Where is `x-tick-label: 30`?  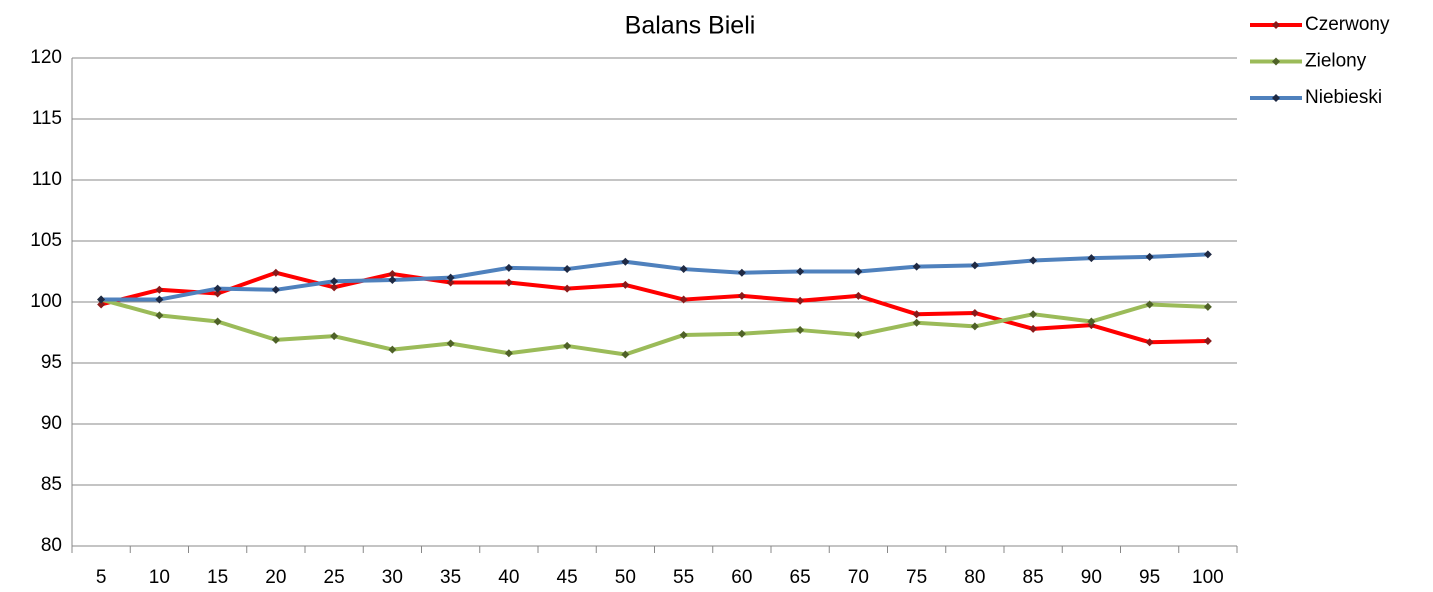
x-tick-label: 30 is located at coordinates (392, 577).